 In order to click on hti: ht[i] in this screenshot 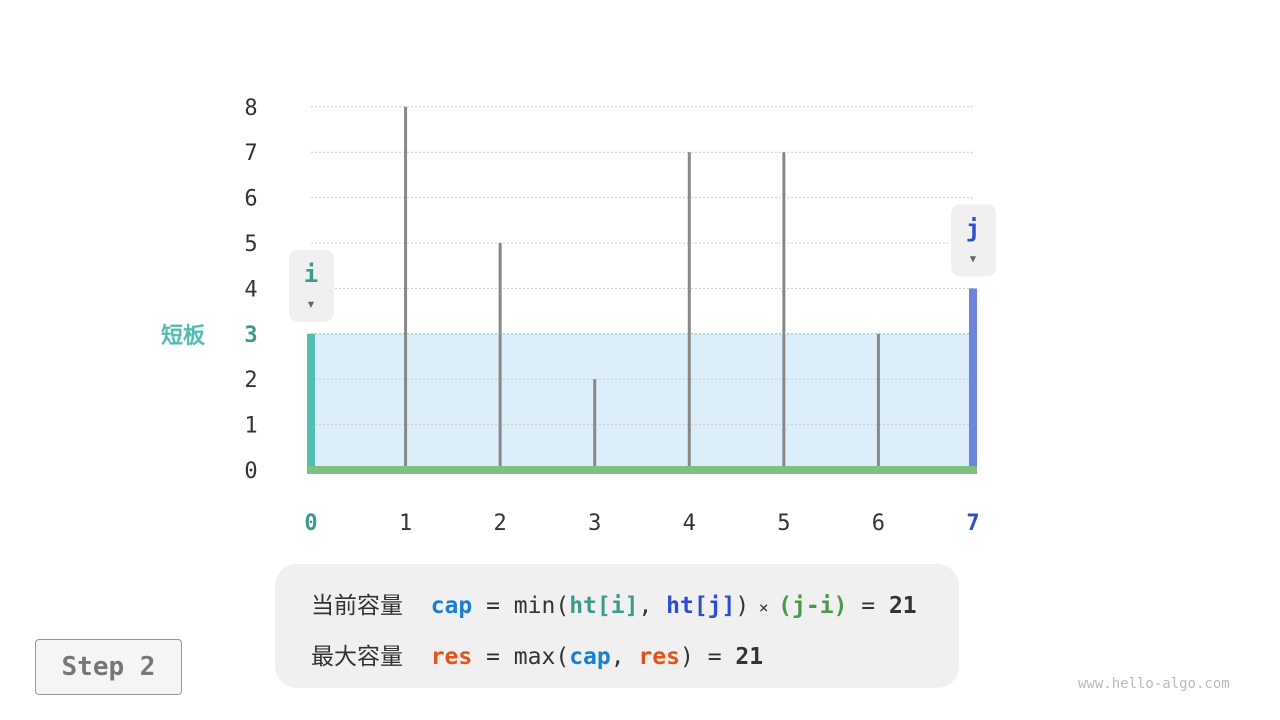, I will do `click(604, 606)`.